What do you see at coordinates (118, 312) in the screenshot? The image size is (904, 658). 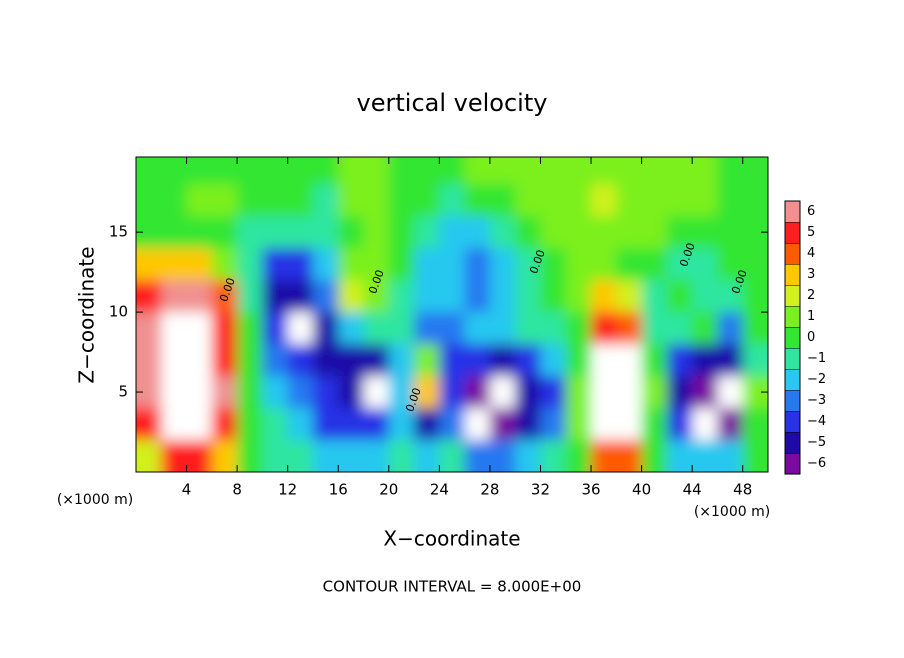 I see `y-tick-label: 10` at bounding box center [118, 312].